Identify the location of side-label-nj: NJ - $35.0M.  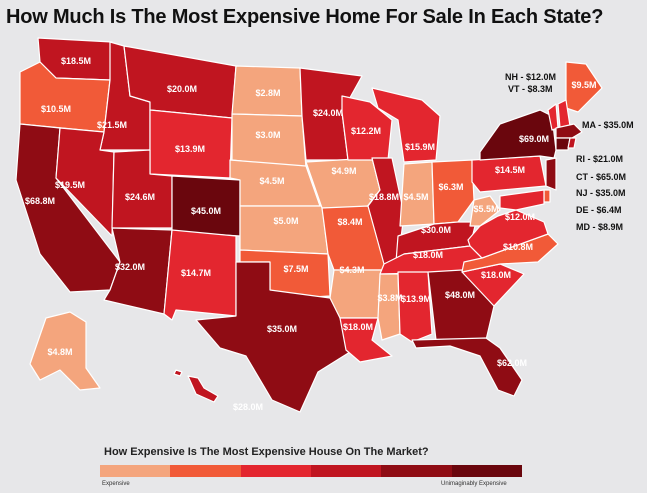
(601, 193).